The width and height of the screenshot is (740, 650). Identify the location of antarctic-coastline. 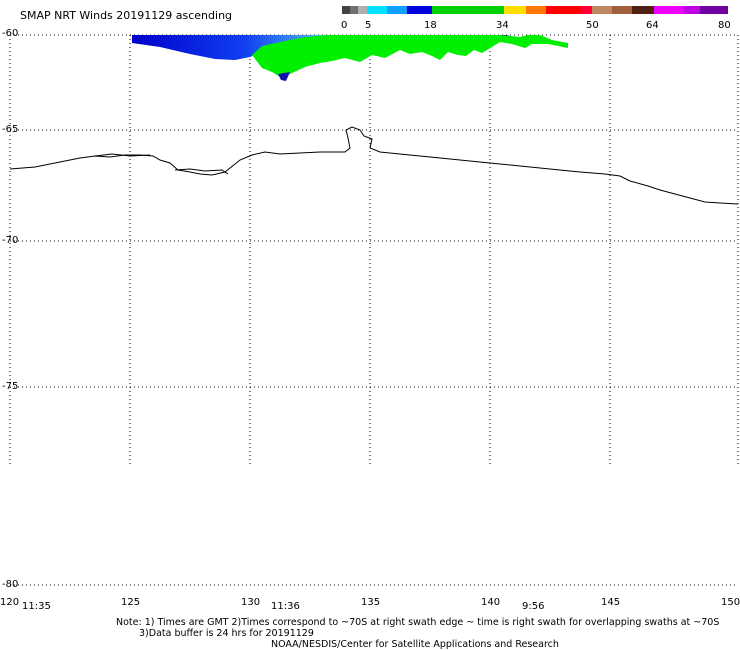
(374, 165).